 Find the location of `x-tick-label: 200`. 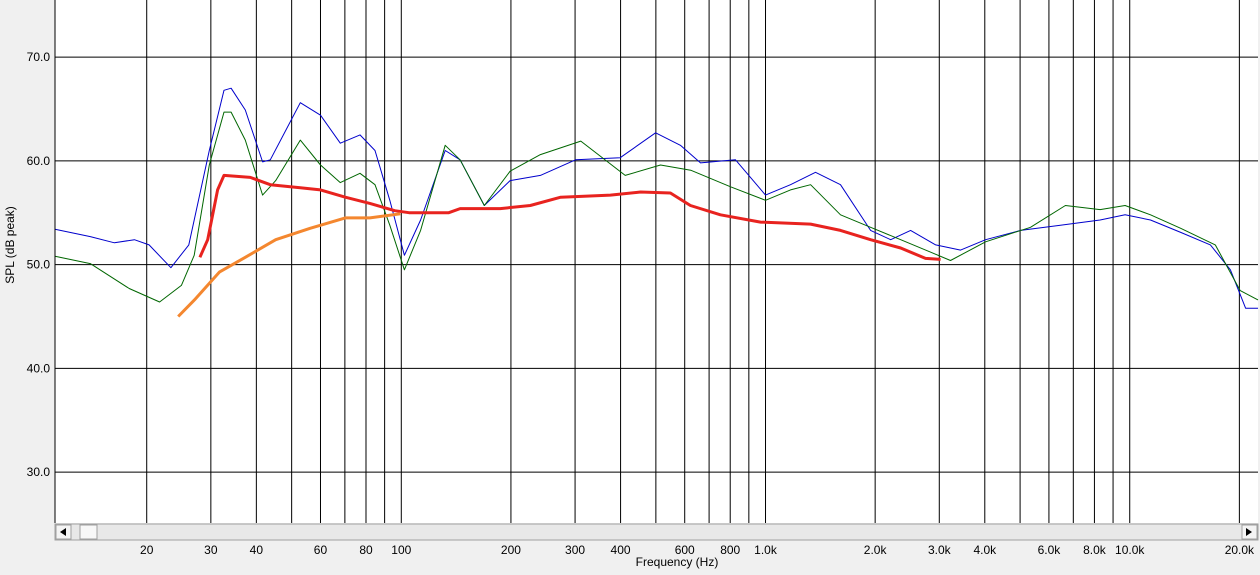

x-tick-label: 200 is located at coordinates (511, 550).